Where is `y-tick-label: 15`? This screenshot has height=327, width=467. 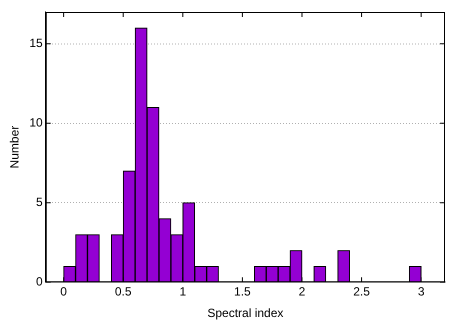
y-tick-label: 15 is located at coordinates (36, 43).